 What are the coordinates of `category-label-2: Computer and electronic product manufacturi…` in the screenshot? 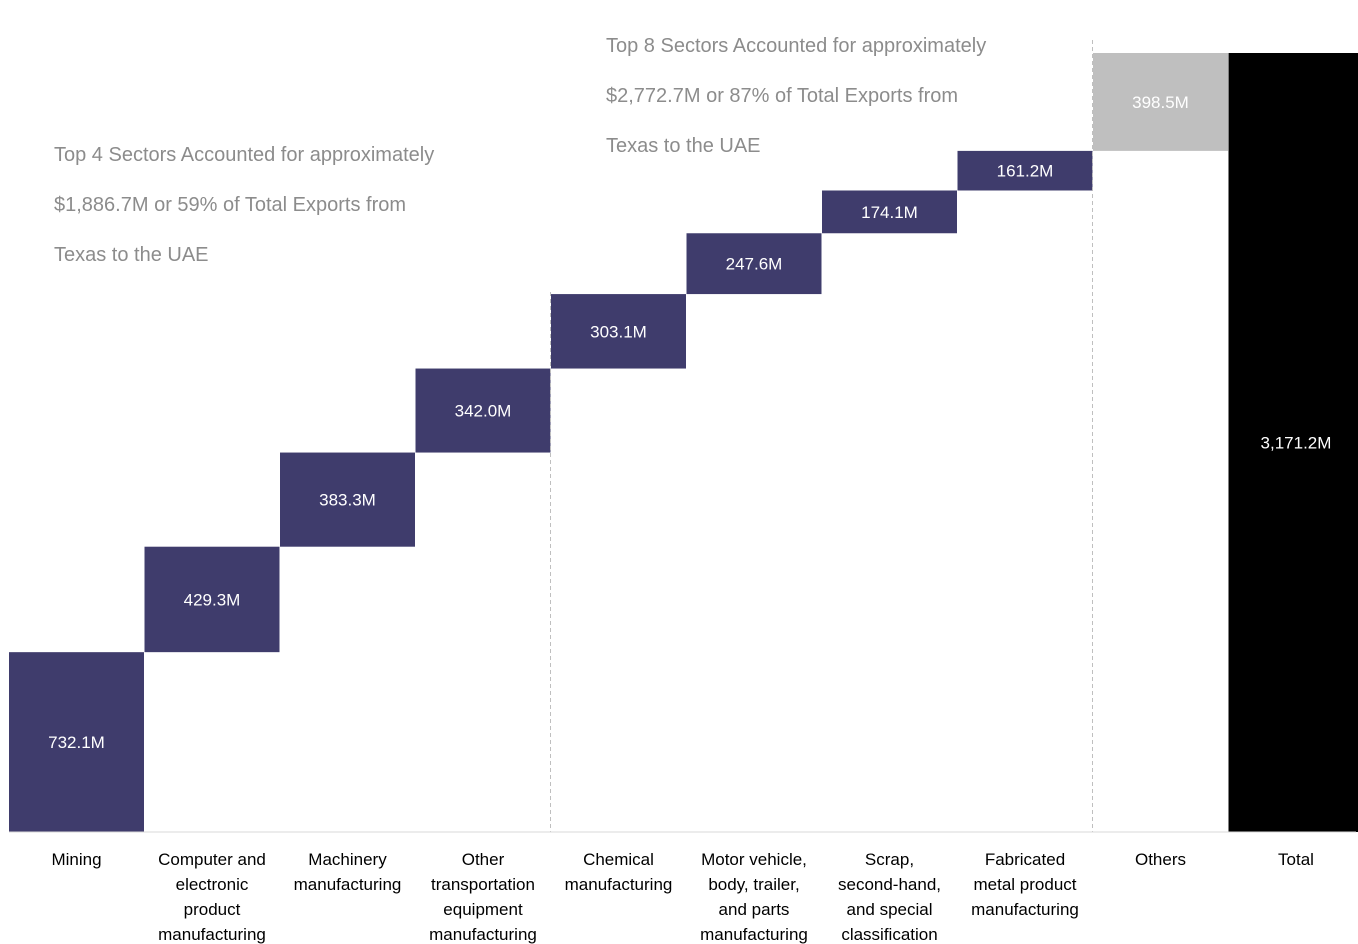 It's located at (212, 897).